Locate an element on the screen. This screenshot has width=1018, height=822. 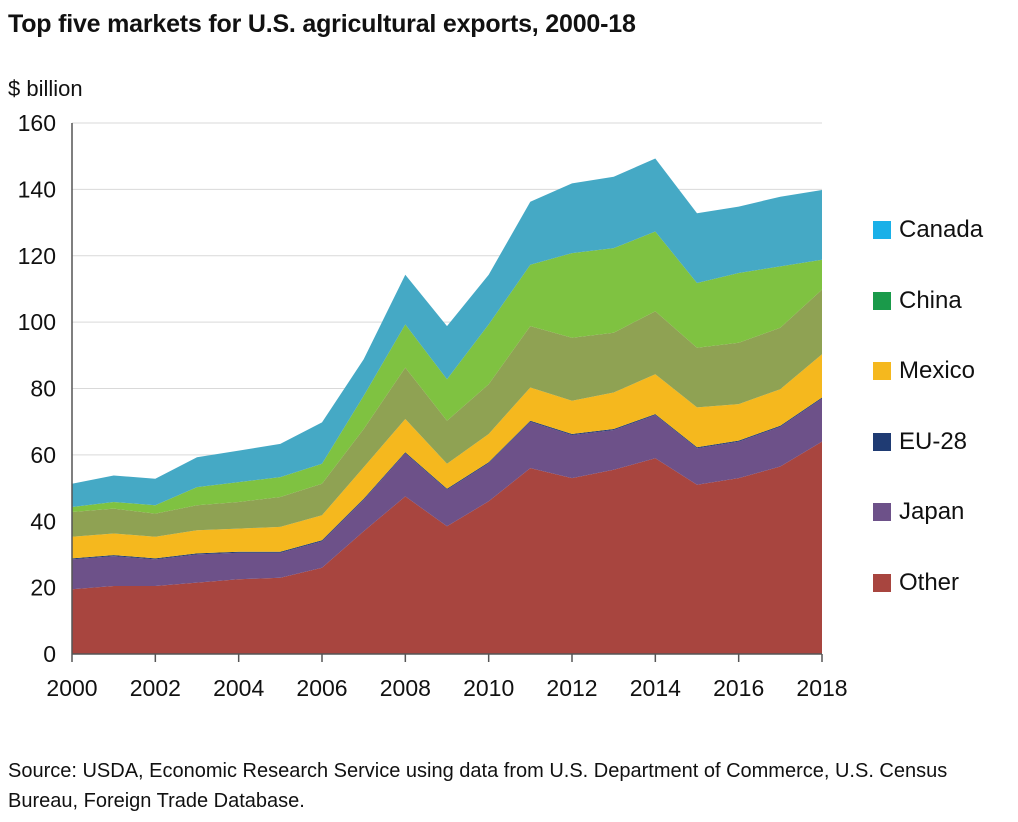
legend-item-other: Other is located at coordinates (928, 583).